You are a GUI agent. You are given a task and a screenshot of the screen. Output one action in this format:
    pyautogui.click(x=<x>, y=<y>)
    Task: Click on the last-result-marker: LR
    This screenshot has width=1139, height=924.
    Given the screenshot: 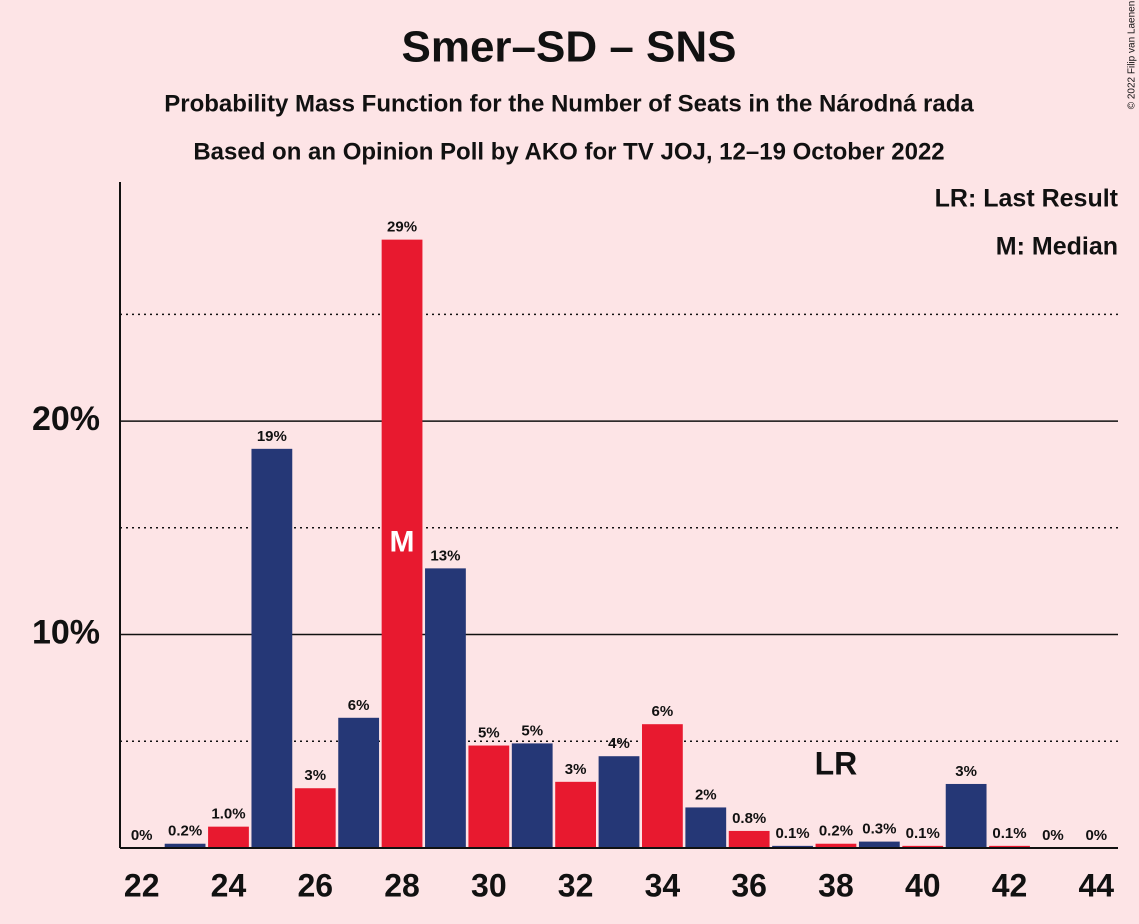 What is the action you would take?
    pyautogui.click(x=836, y=763)
    